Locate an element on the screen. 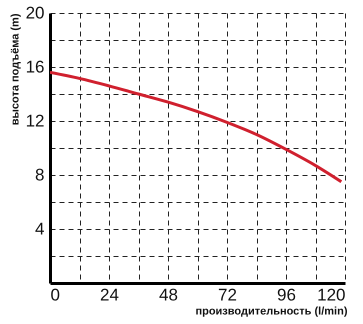 The width and height of the screenshot is (363, 324). x-tick-label: 48 is located at coordinates (168, 295).